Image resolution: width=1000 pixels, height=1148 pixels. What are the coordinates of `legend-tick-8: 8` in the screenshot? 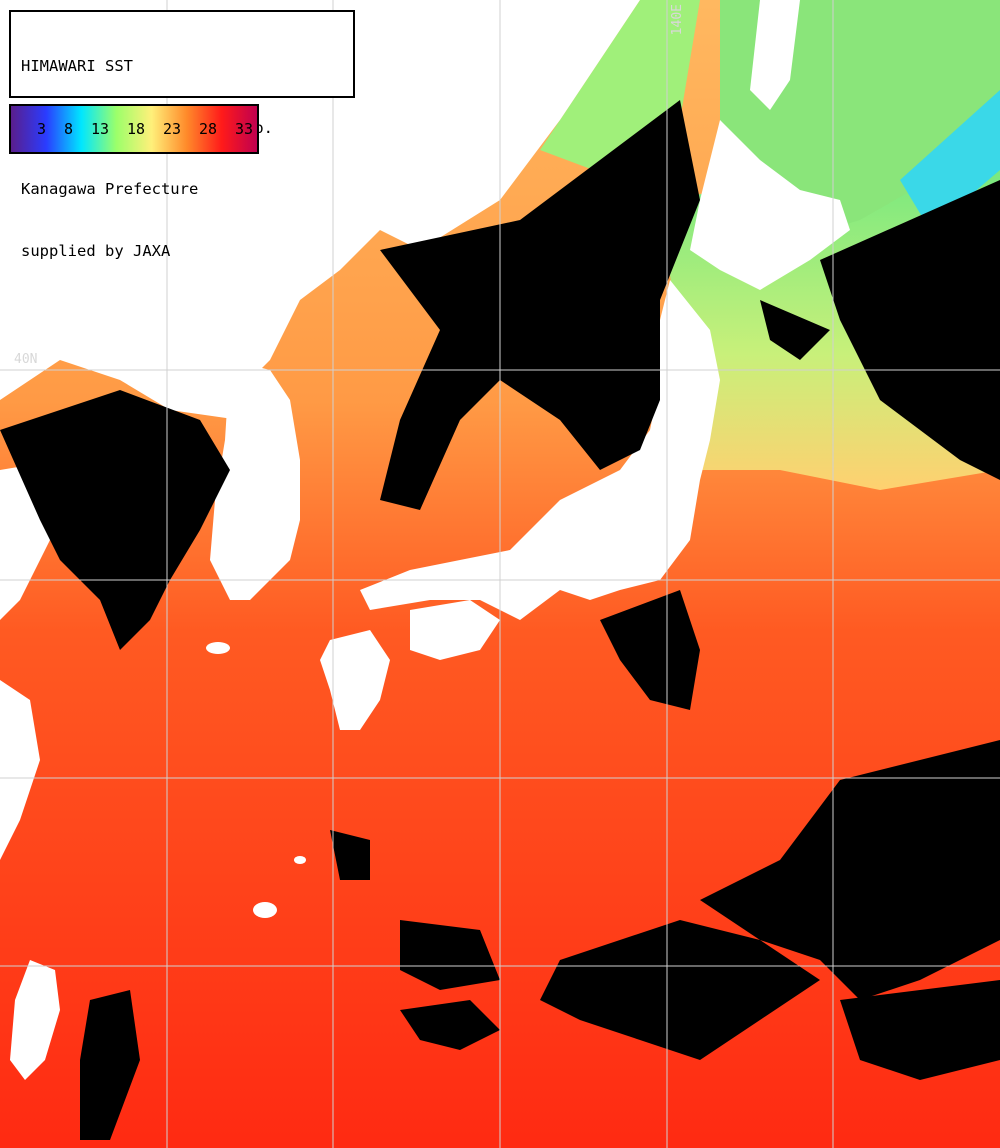 It's located at (68, 129).